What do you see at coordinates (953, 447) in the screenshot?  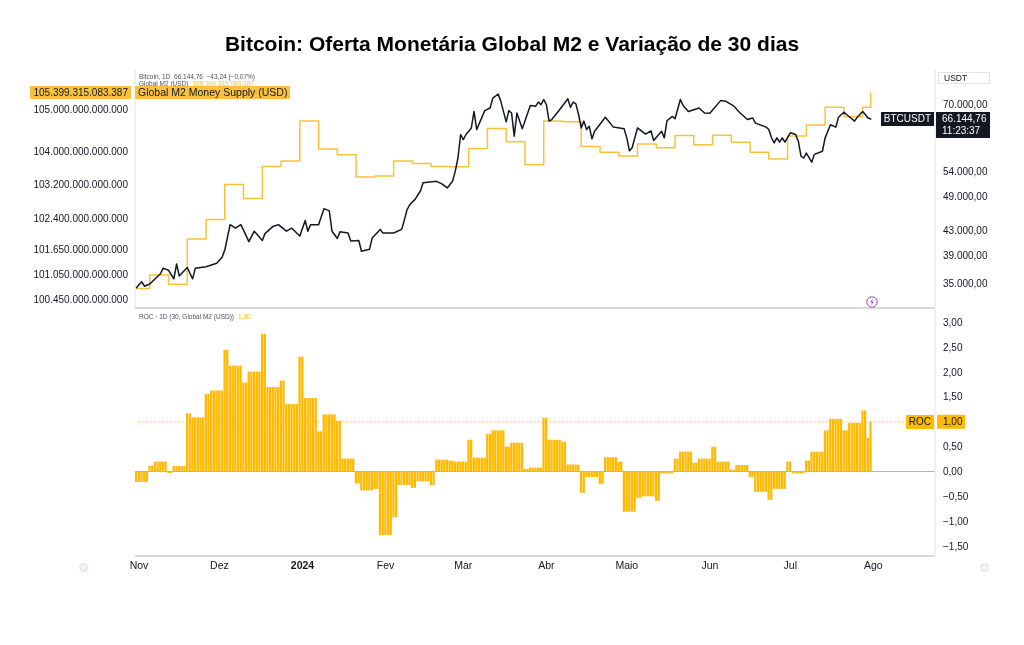 I see `y-tick-label: 0,50` at bounding box center [953, 447].